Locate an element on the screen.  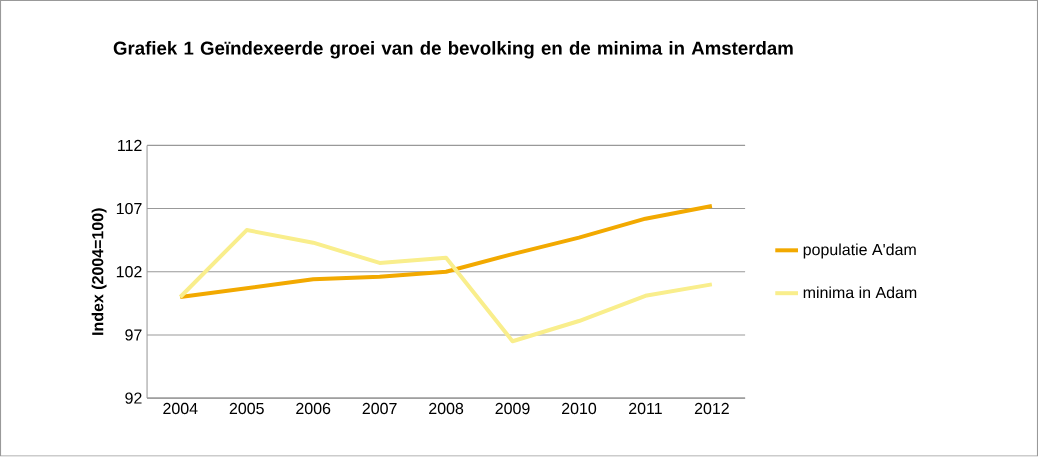
x-tick-label: 2007 is located at coordinates (379, 409).